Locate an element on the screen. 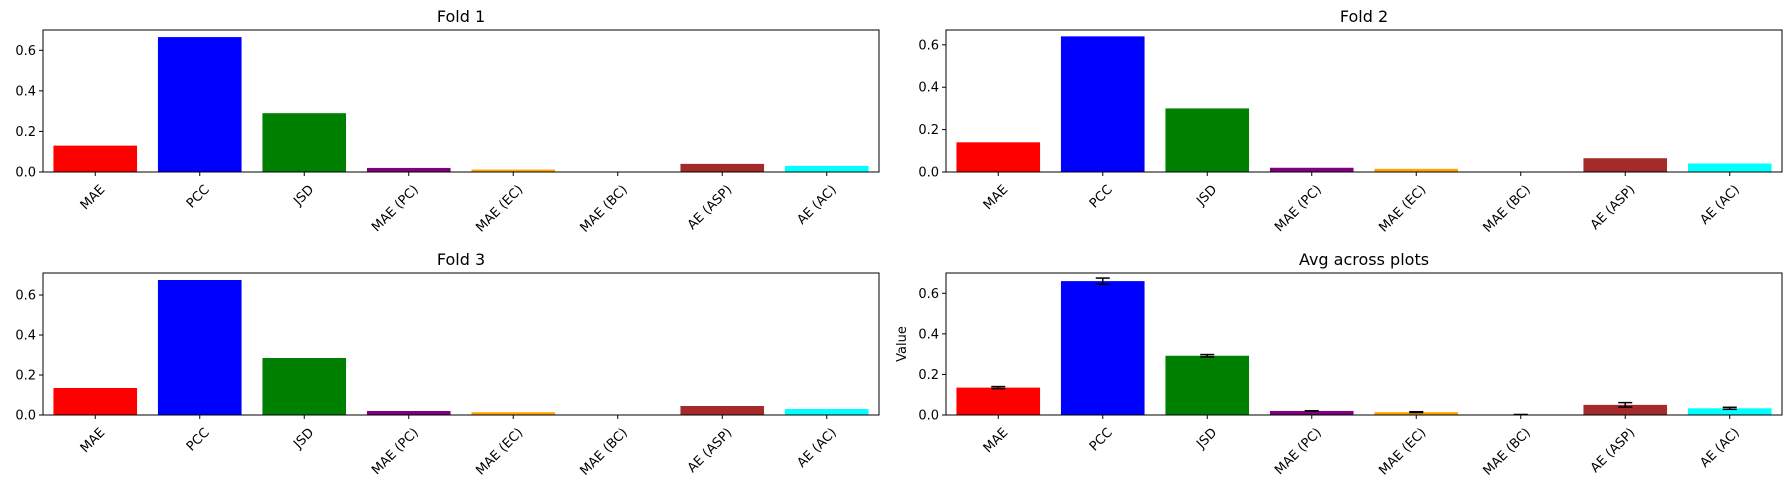  subplot-title: Fold 3 is located at coordinates (461, 259).